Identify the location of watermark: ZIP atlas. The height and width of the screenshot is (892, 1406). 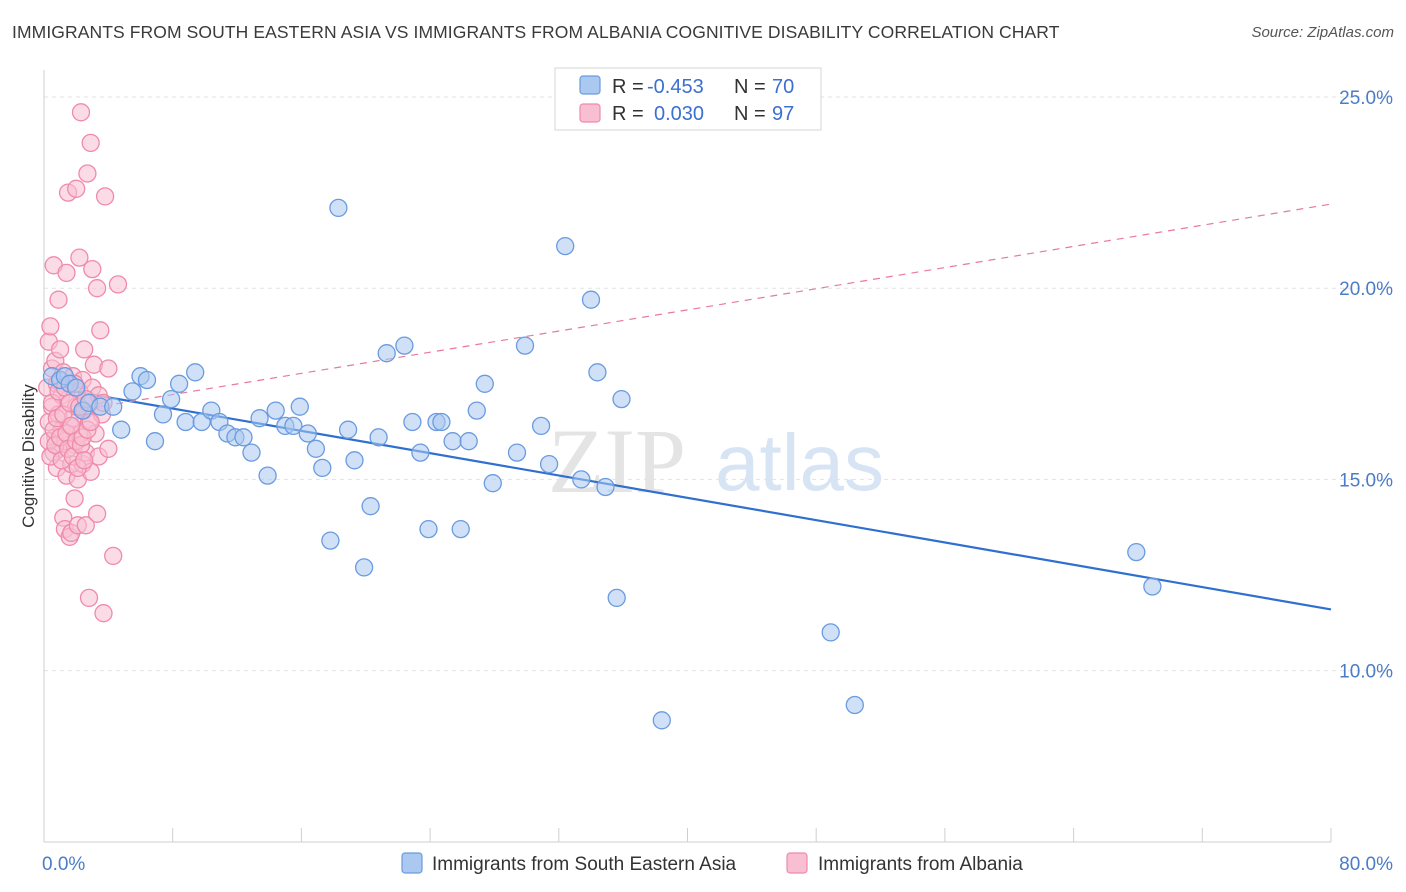
(716, 461).